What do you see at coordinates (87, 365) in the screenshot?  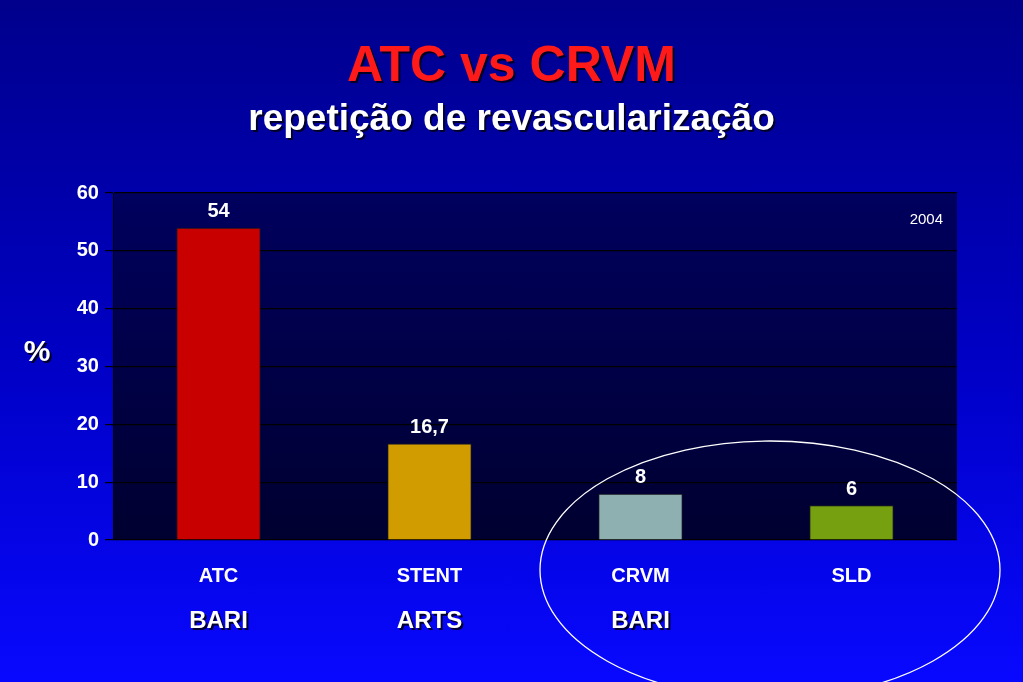 I see `y-tick-label: 30` at bounding box center [87, 365].